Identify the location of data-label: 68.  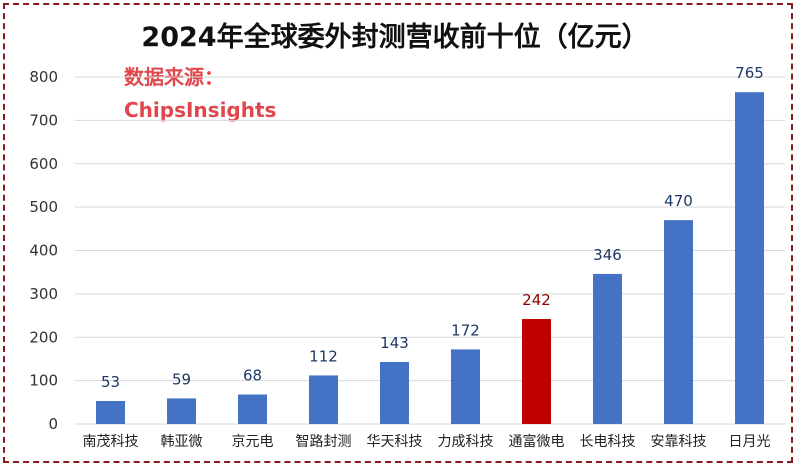
(252, 376).